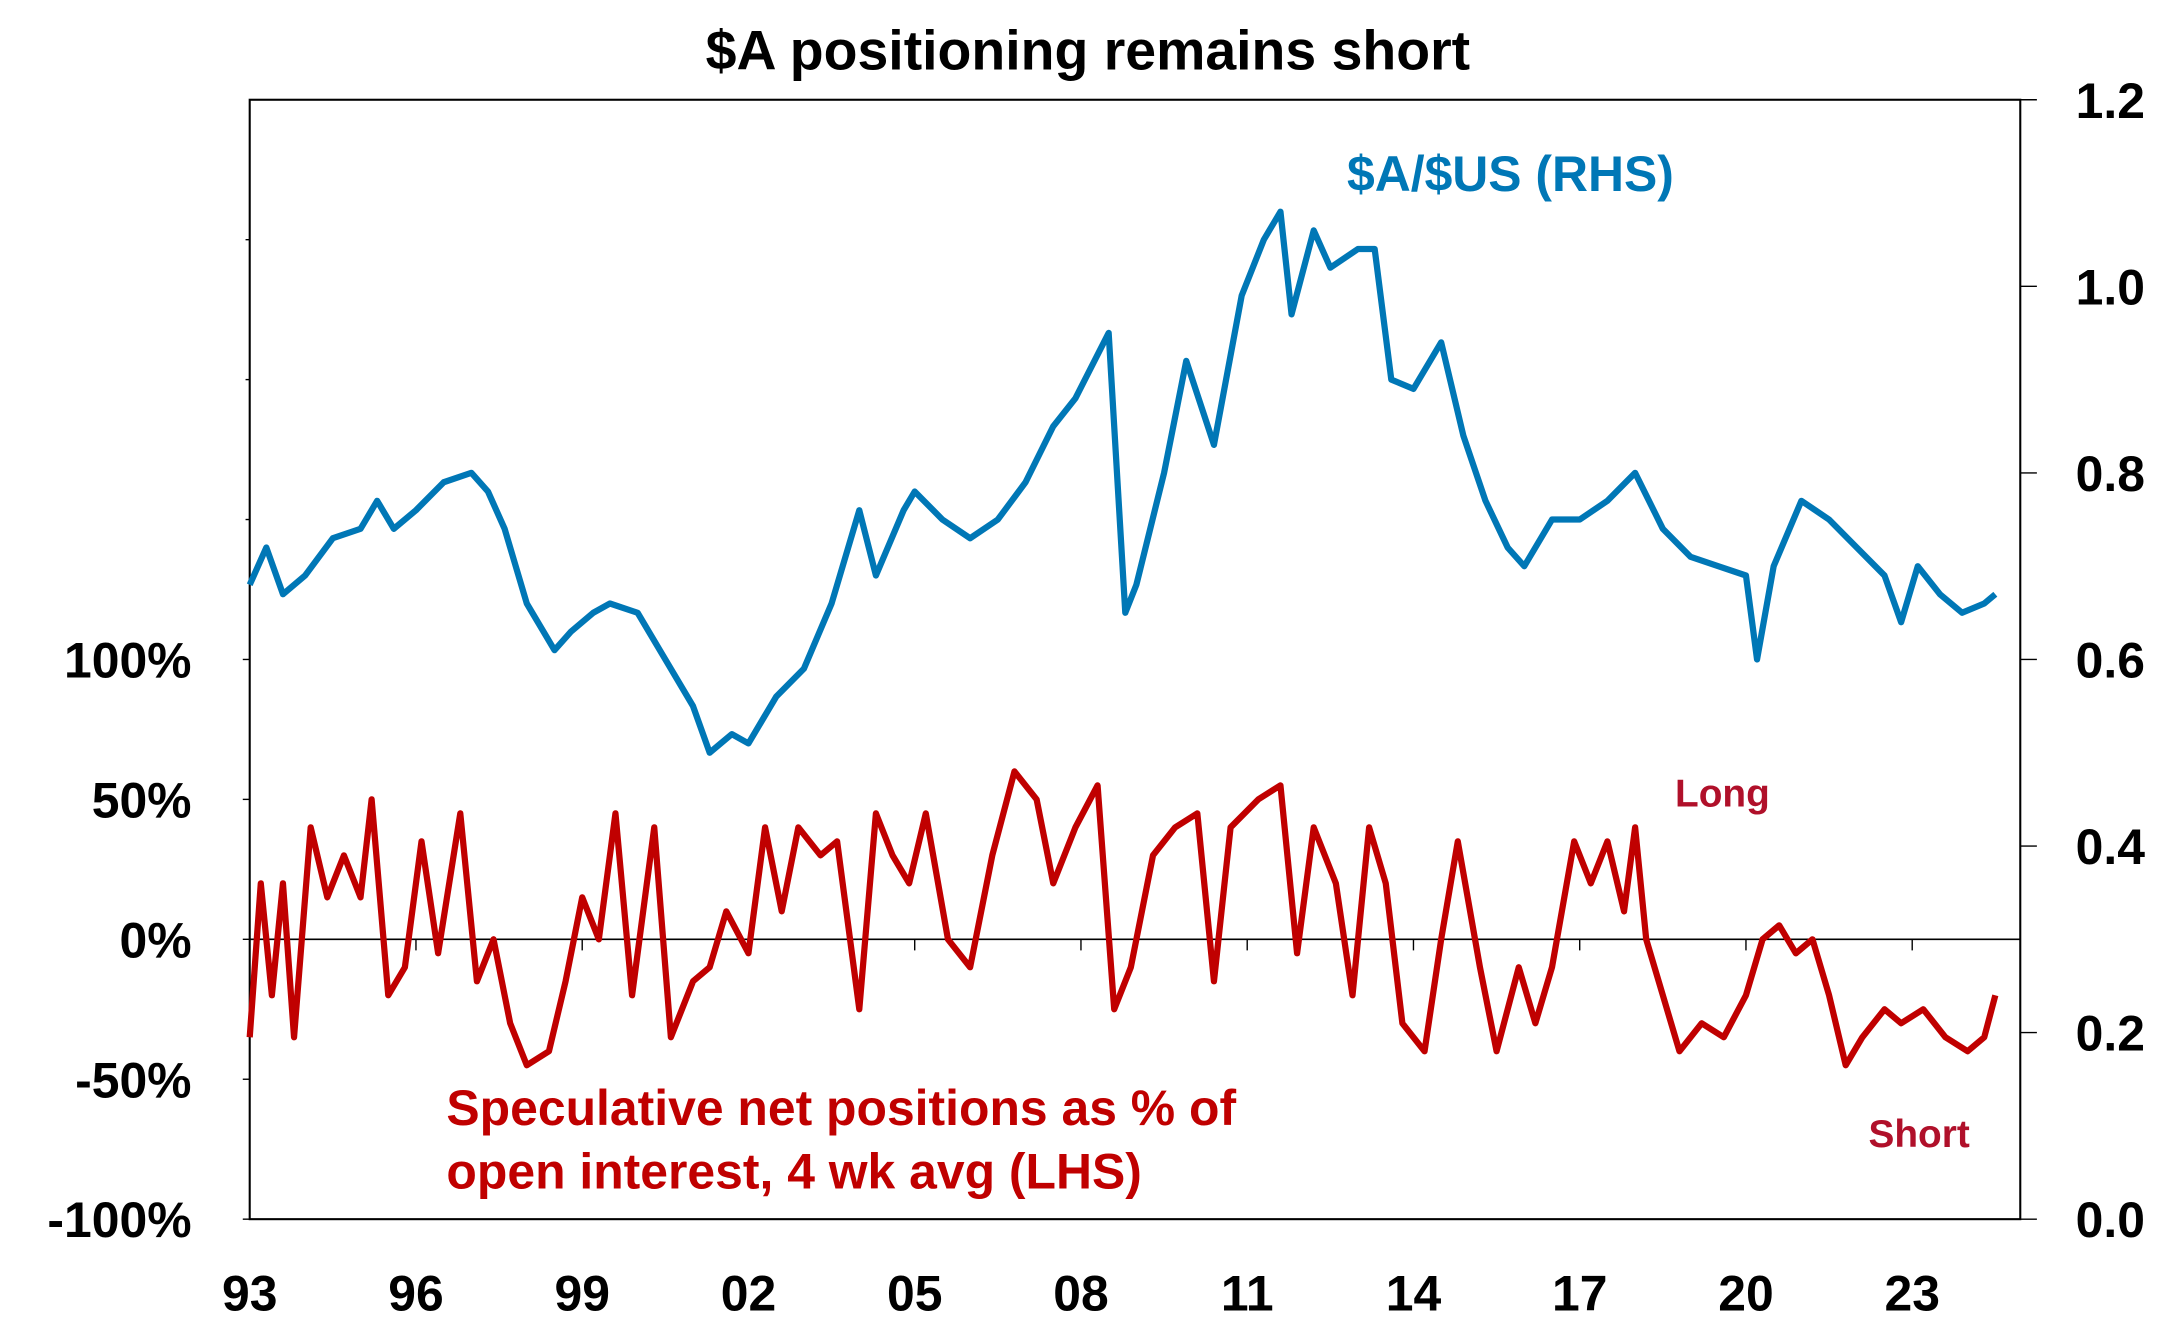  I want to click on left-tick-label: 100%, so click(128, 660).